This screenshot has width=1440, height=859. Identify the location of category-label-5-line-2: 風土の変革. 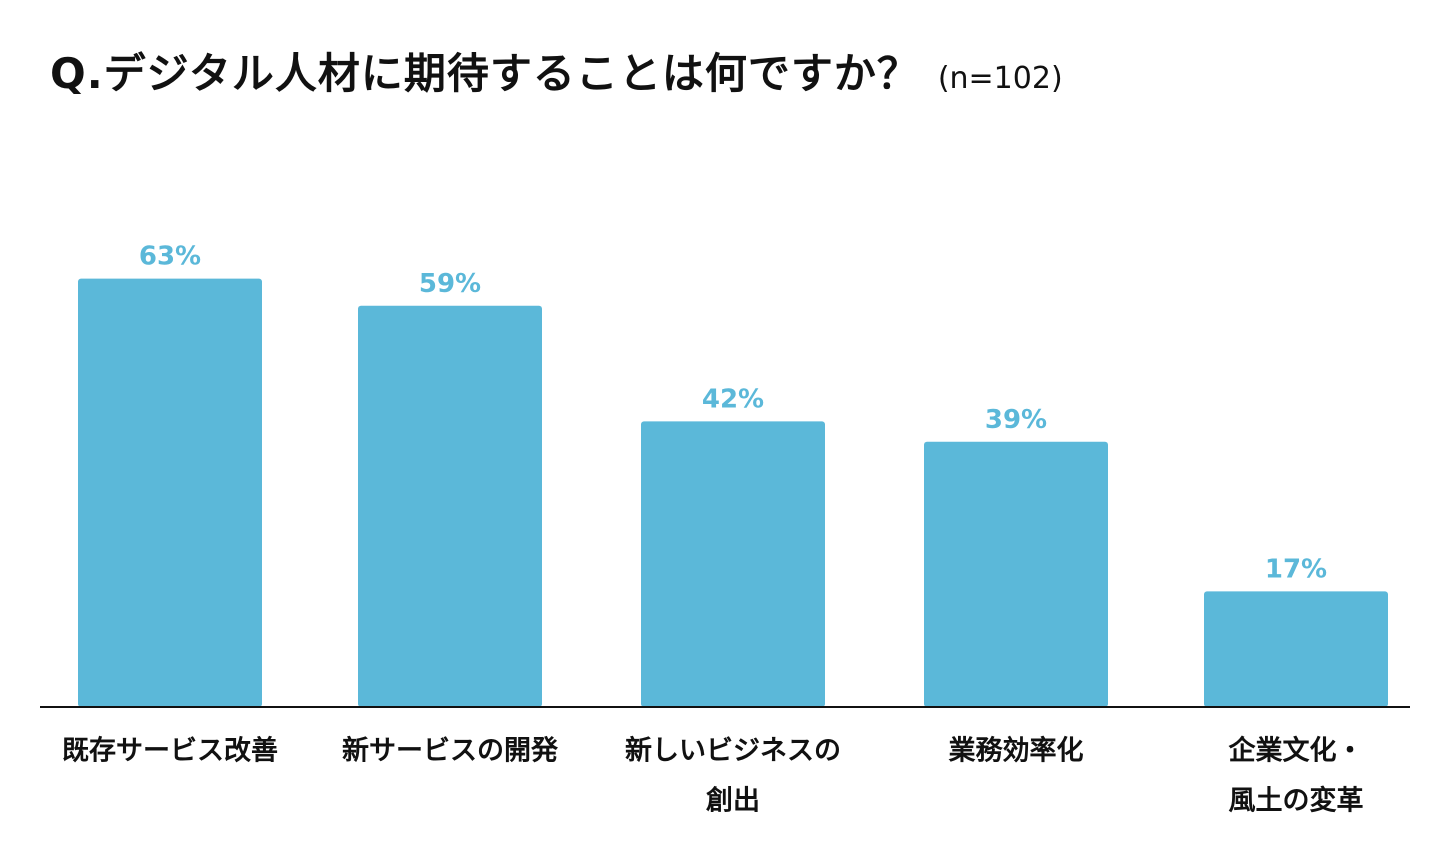
(1296, 801).